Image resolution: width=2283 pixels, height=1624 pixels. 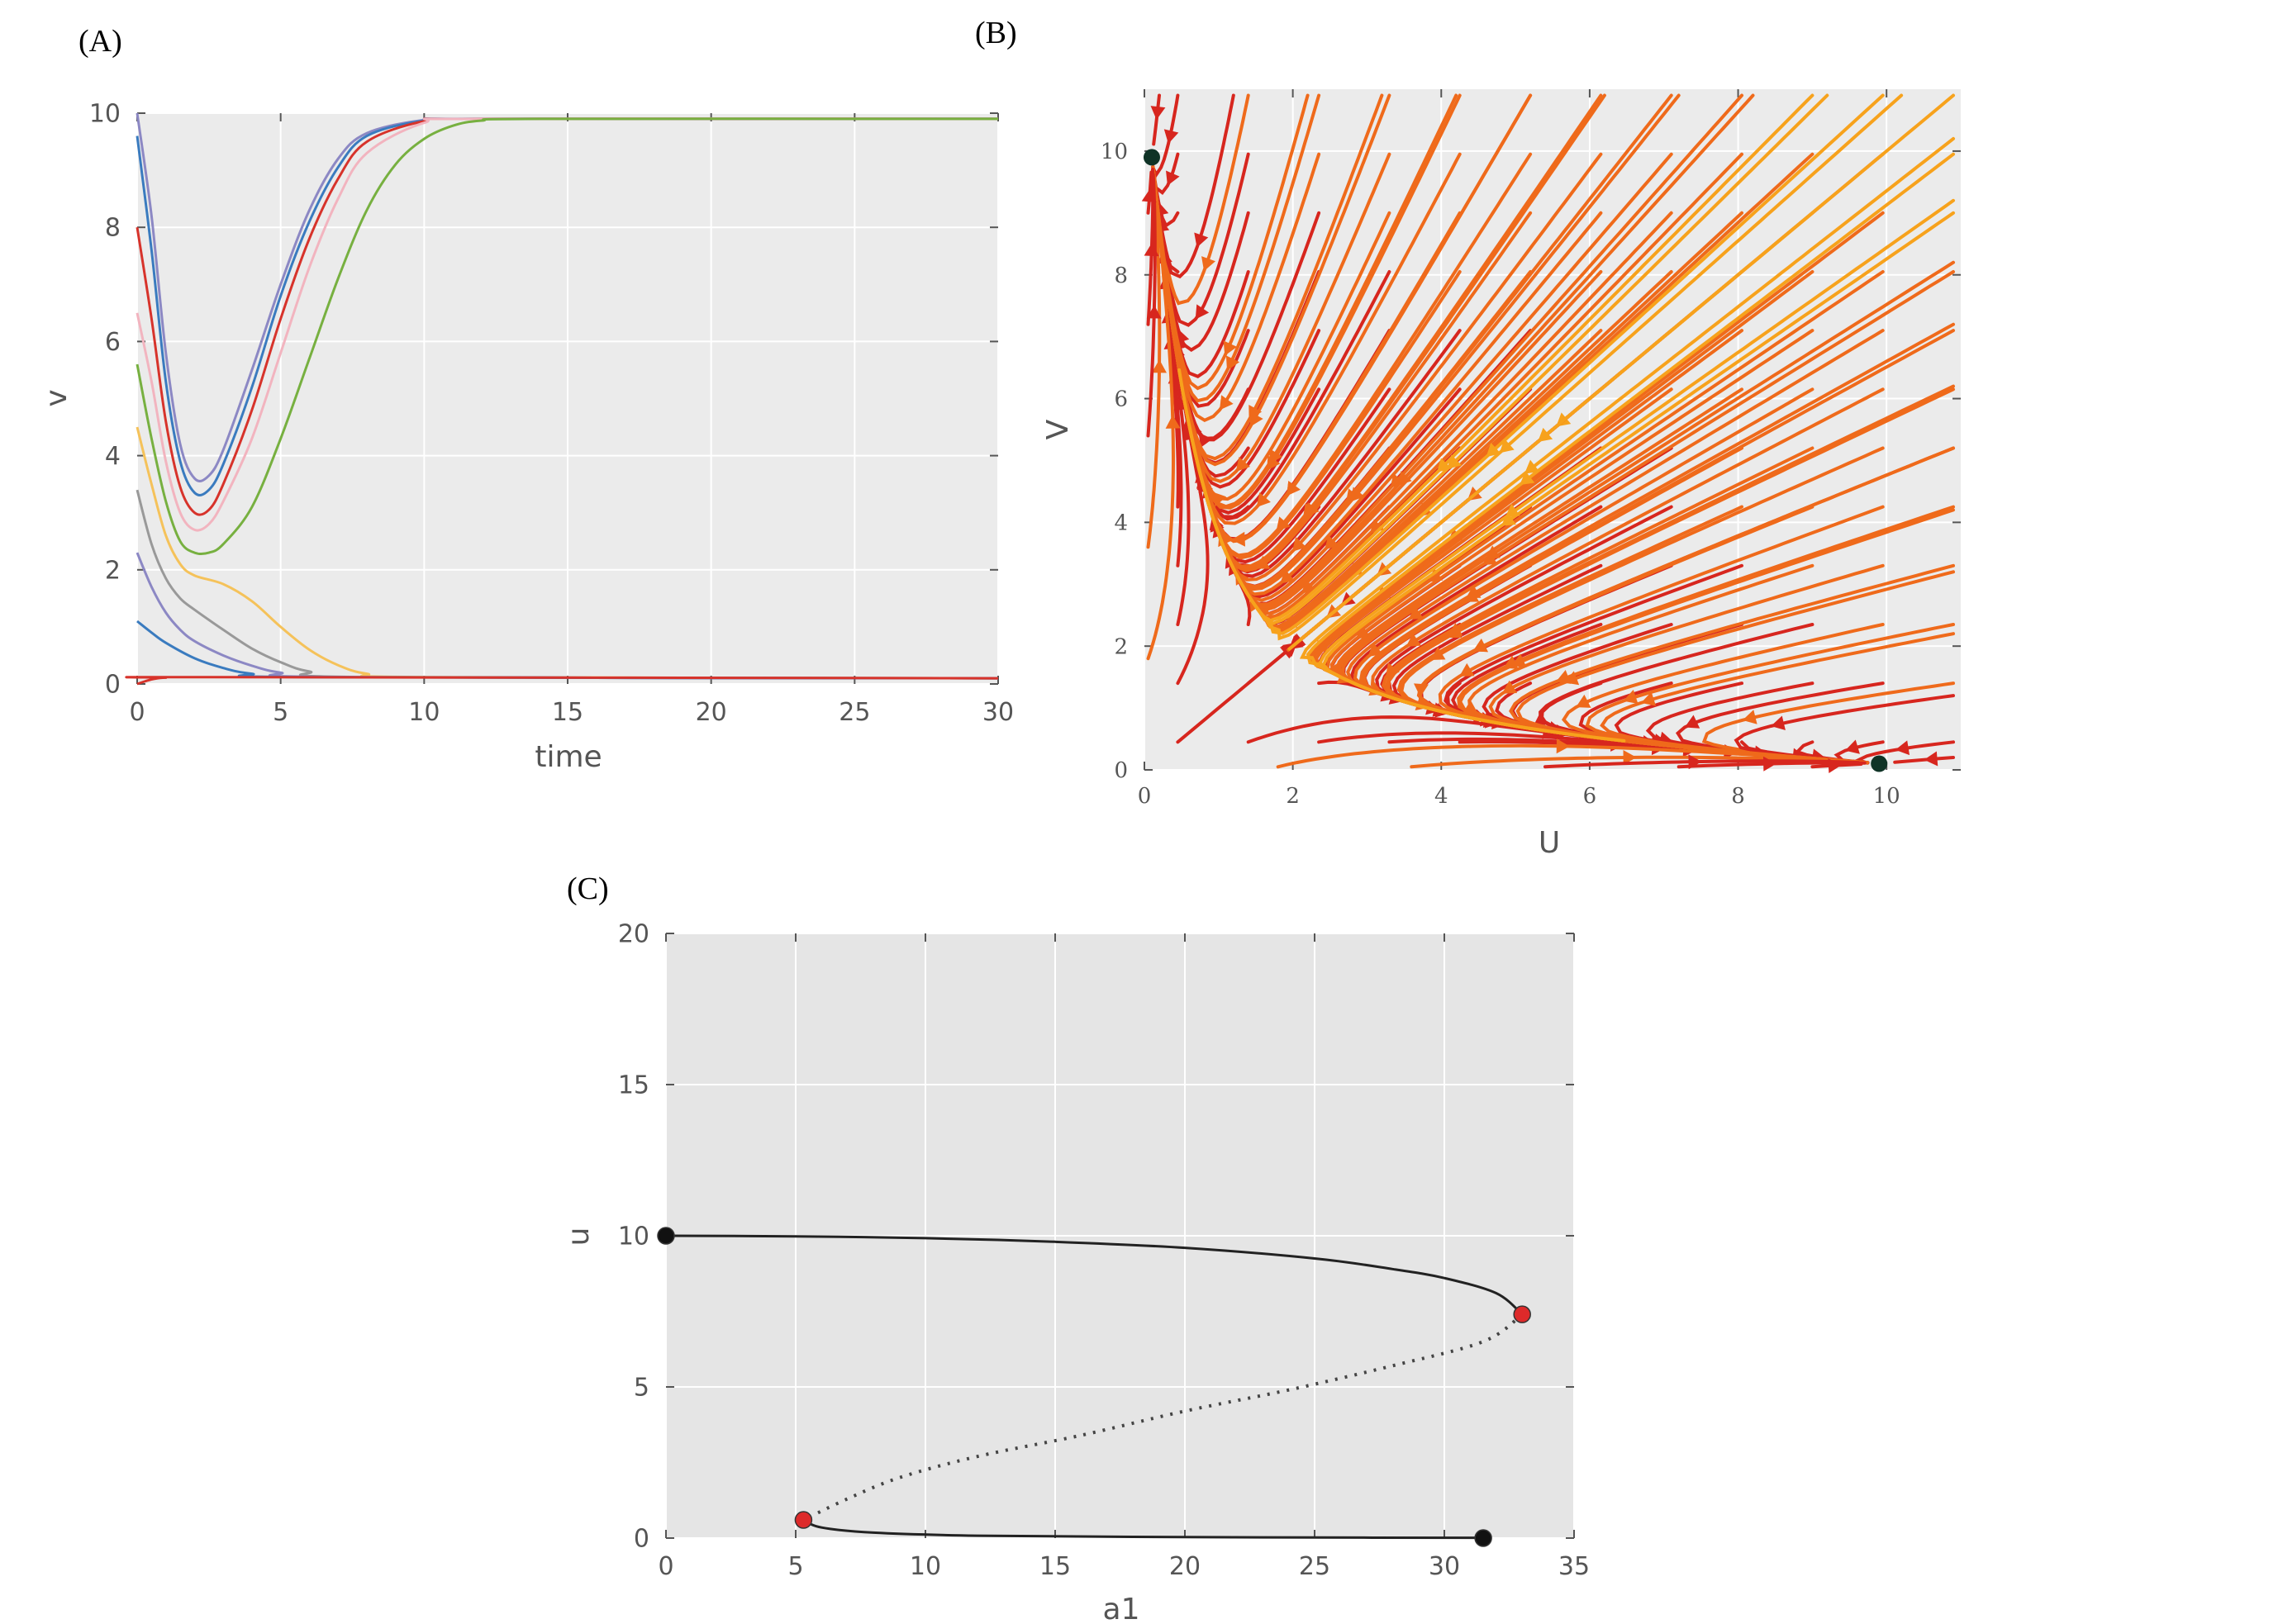 What do you see at coordinates (633, 1085) in the screenshot?
I see `y-tick-label: 15` at bounding box center [633, 1085].